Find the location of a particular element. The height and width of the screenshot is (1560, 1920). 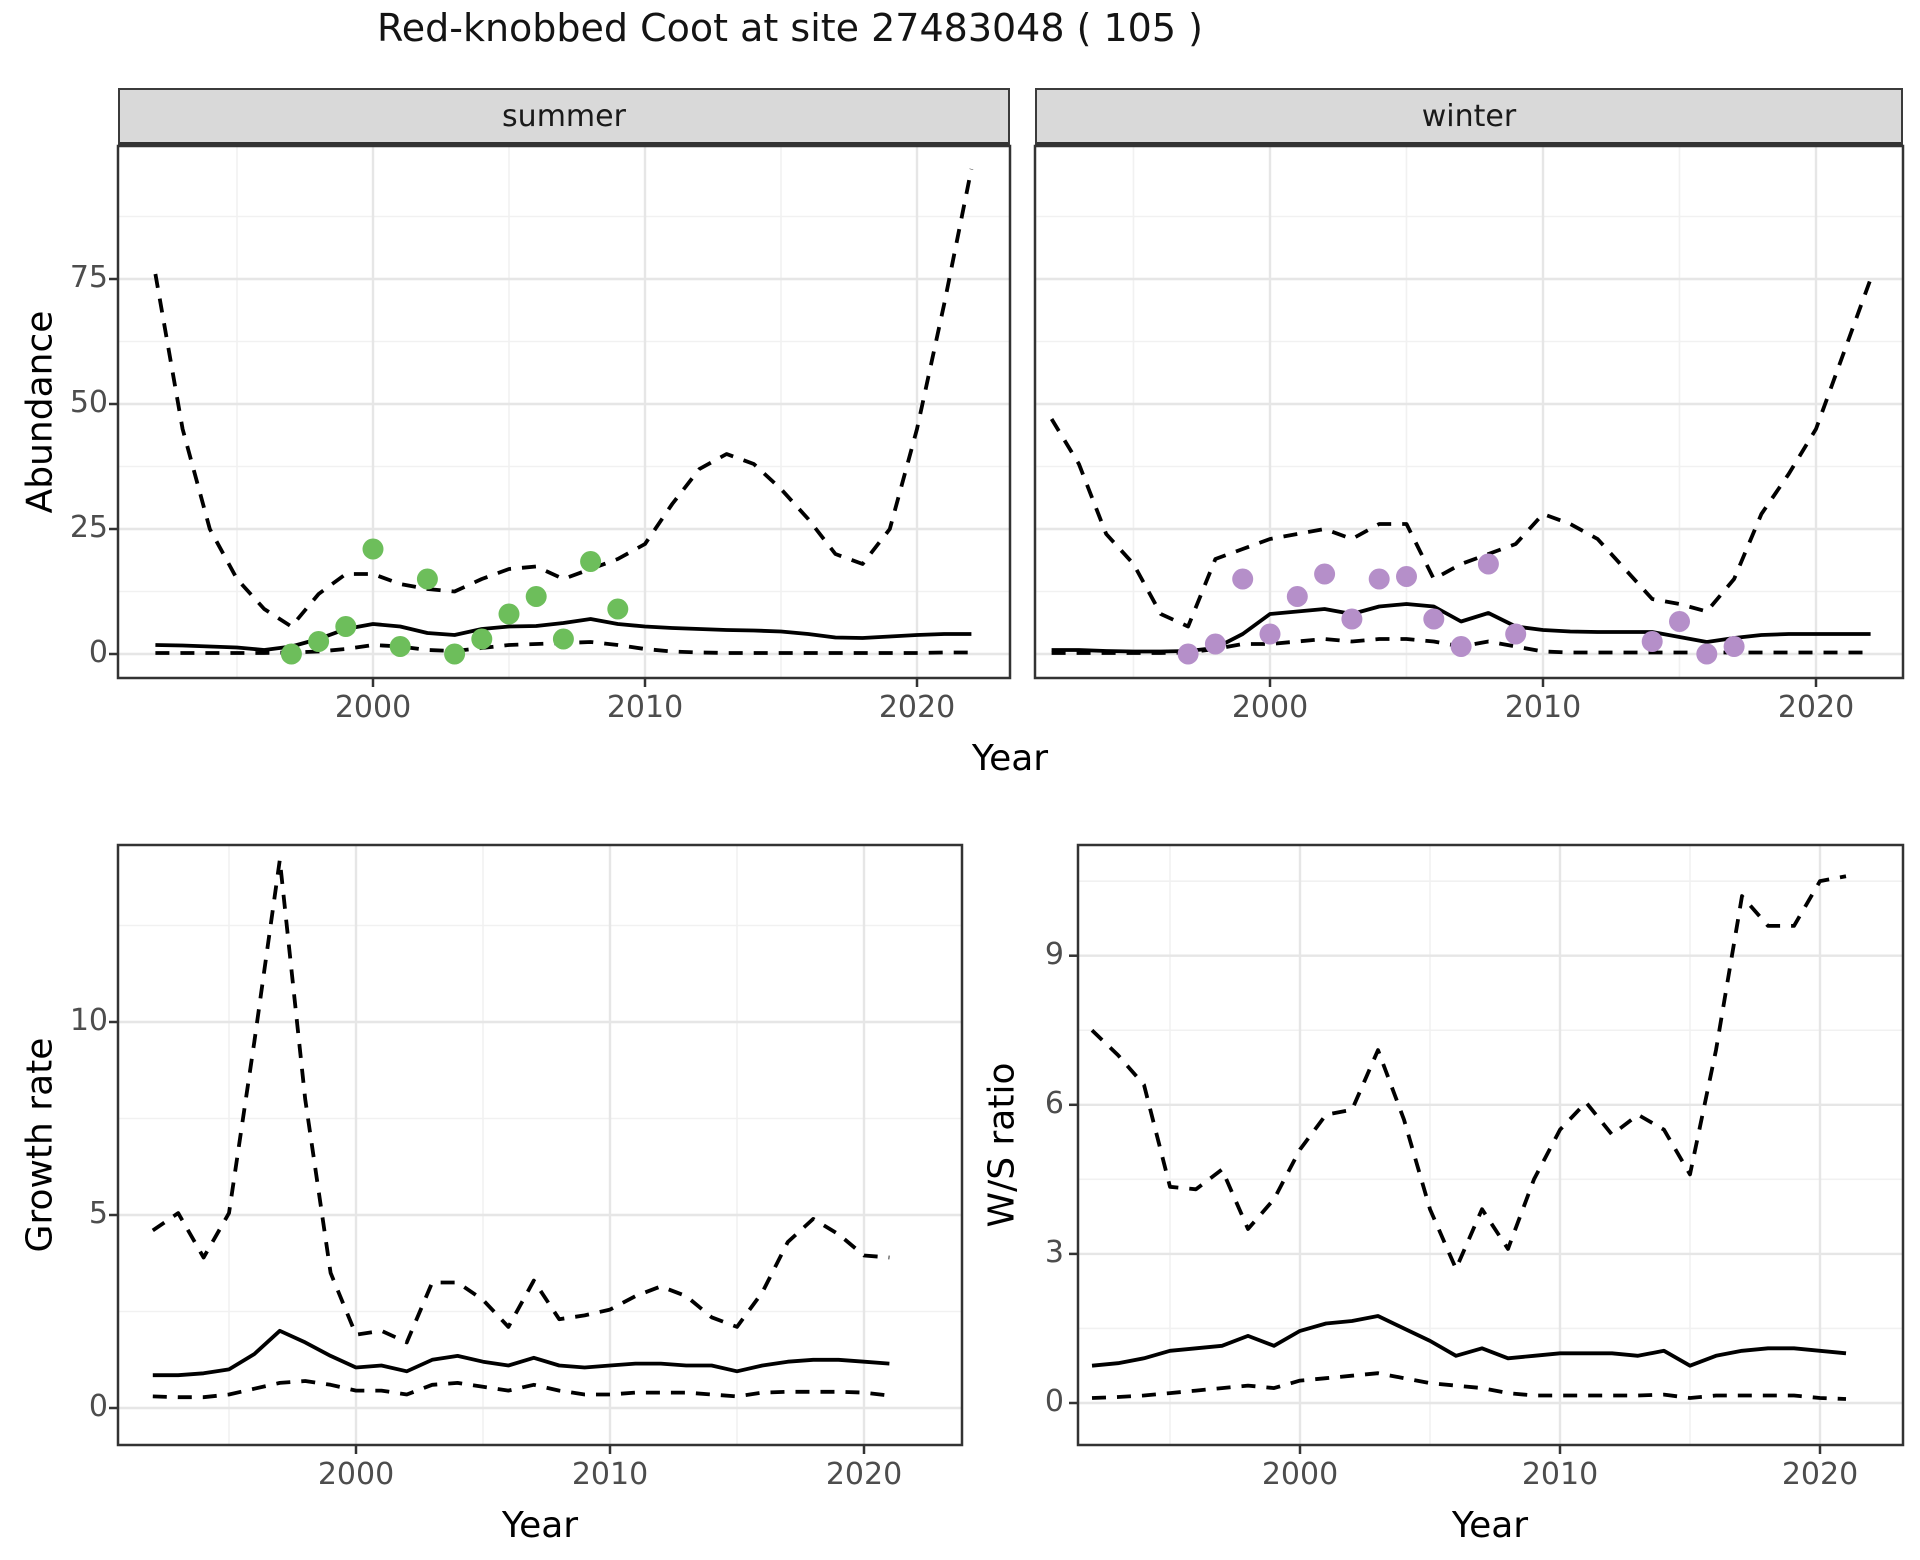

facet-strip-summer-label: summer is located at coordinates (564, 116).